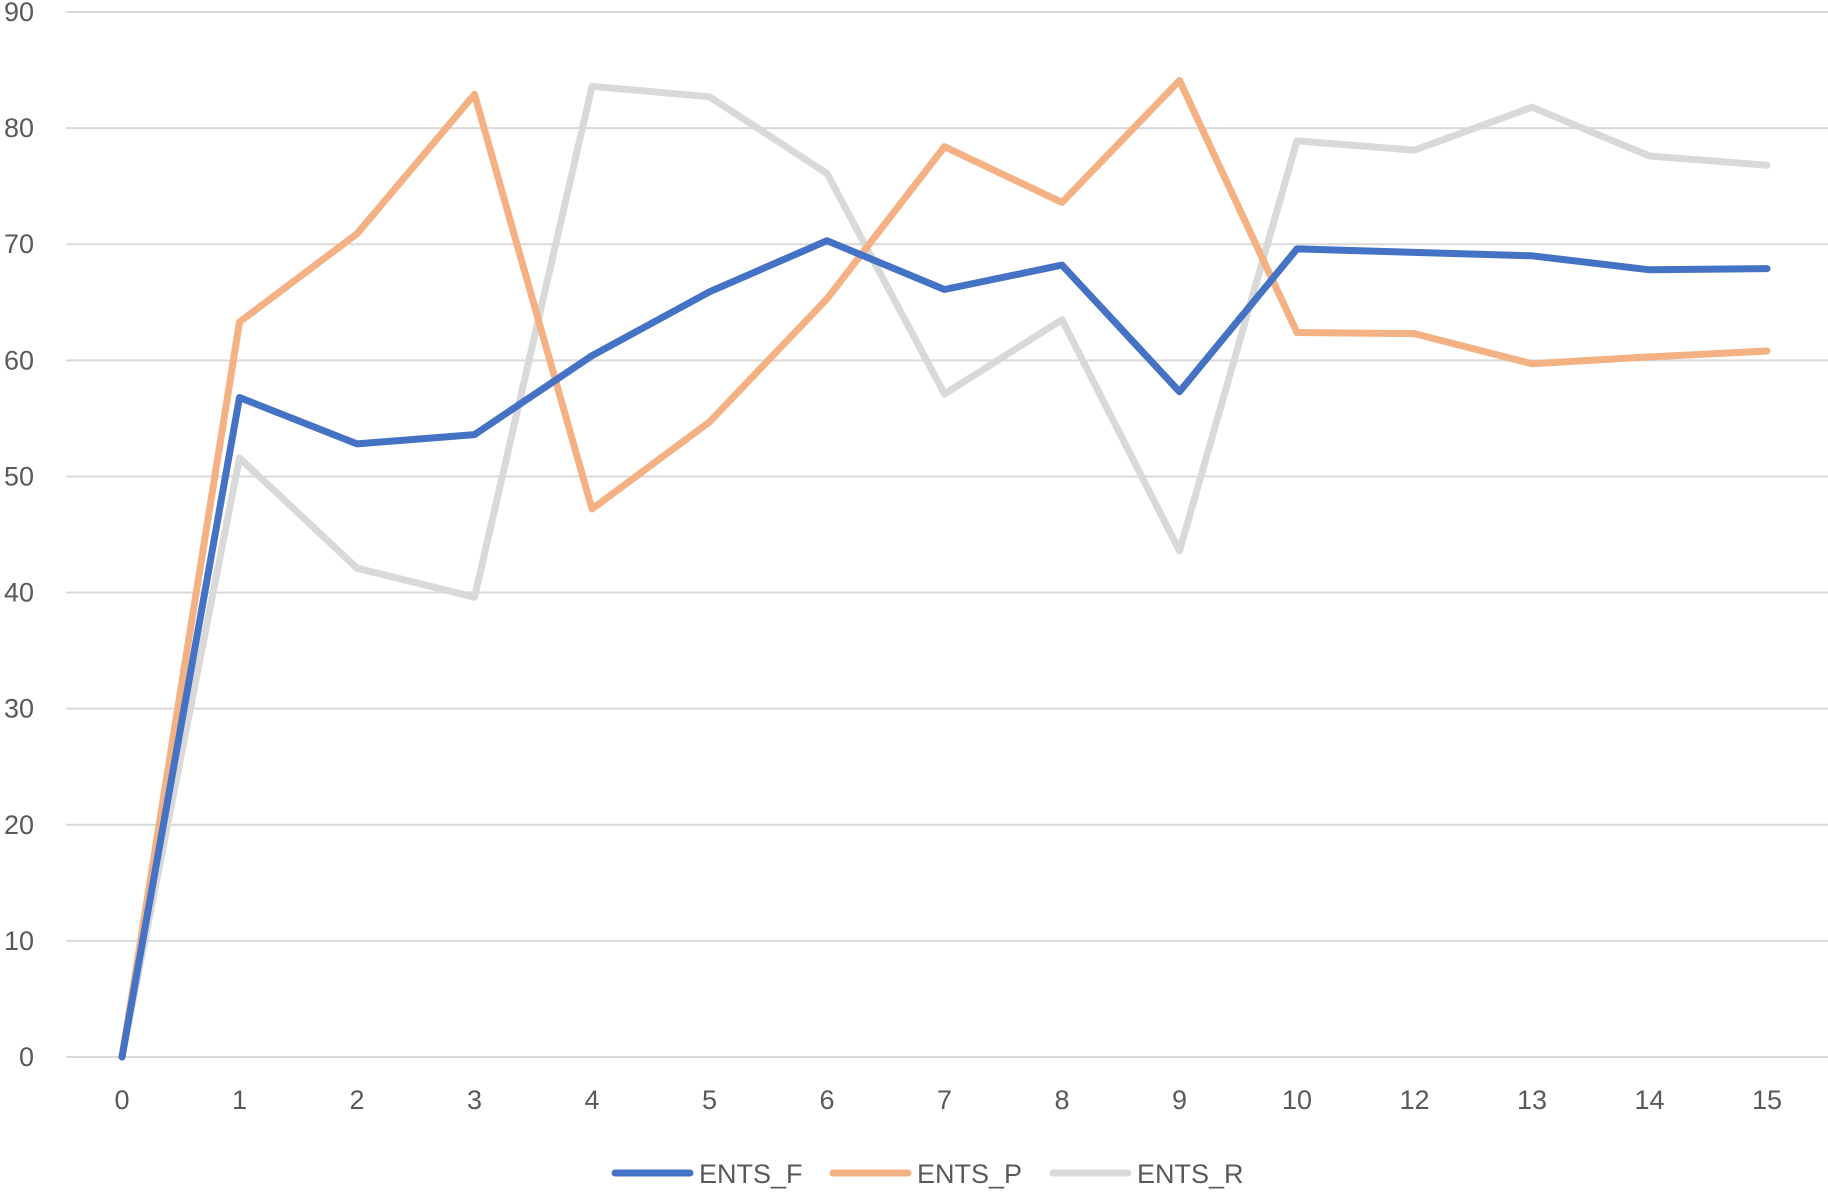 The image size is (1828, 1192). Describe the element at coordinates (1179, 1100) in the screenshot. I see `x-tick-label: 9` at that location.